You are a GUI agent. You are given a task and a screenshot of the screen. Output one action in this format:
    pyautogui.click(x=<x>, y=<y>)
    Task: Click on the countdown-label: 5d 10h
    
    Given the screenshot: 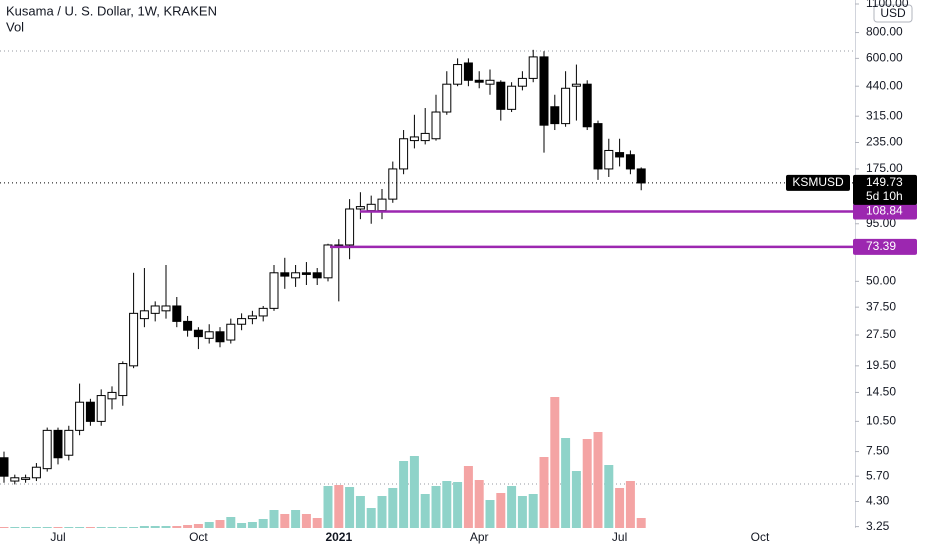 What is the action you would take?
    pyautogui.click(x=884, y=196)
    